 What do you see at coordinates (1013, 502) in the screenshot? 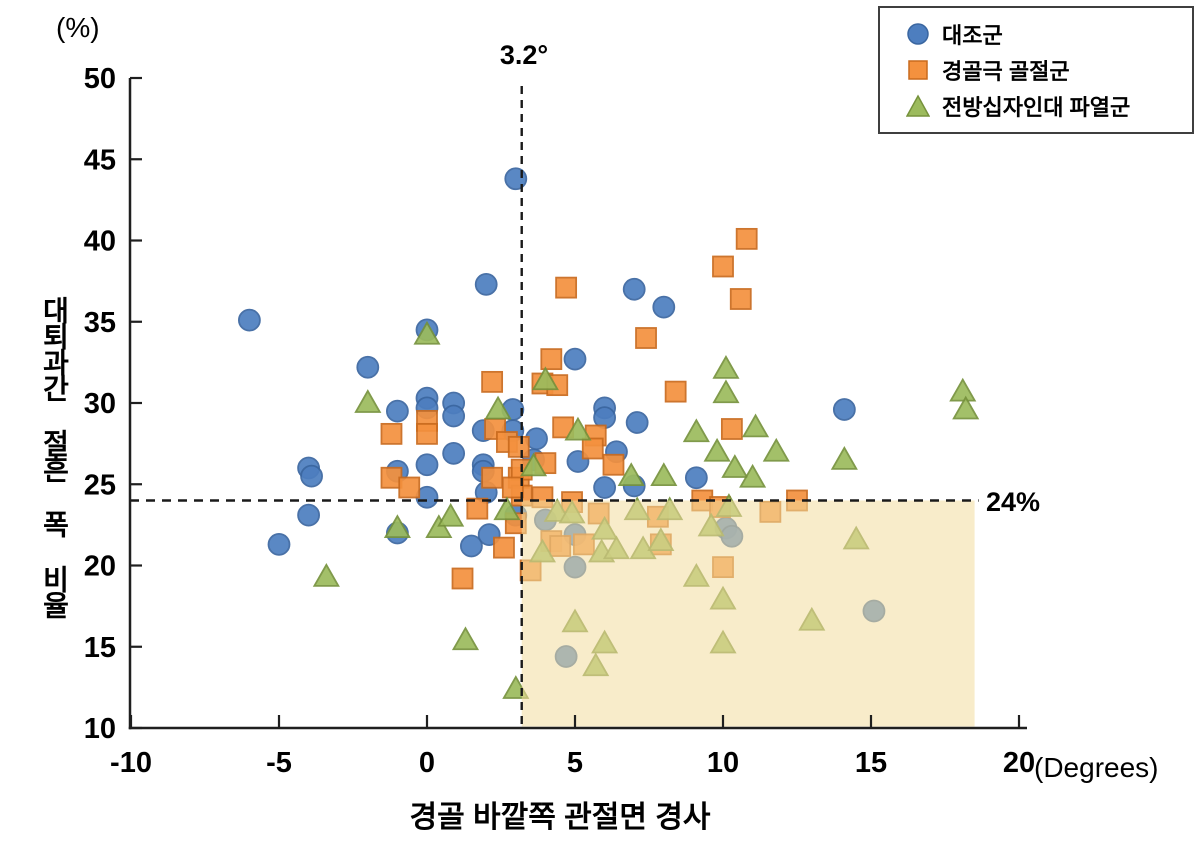
I see `hline-label: 24%` at bounding box center [1013, 502].